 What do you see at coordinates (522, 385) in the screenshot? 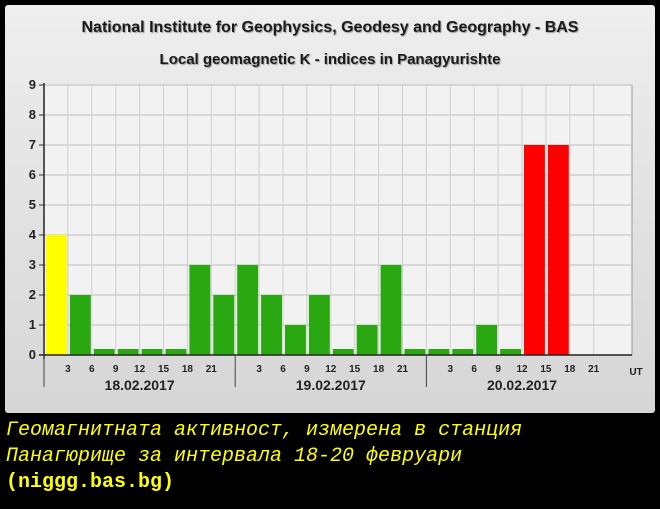
I see `day-label: 20.02.2017` at bounding box center [522, 385].